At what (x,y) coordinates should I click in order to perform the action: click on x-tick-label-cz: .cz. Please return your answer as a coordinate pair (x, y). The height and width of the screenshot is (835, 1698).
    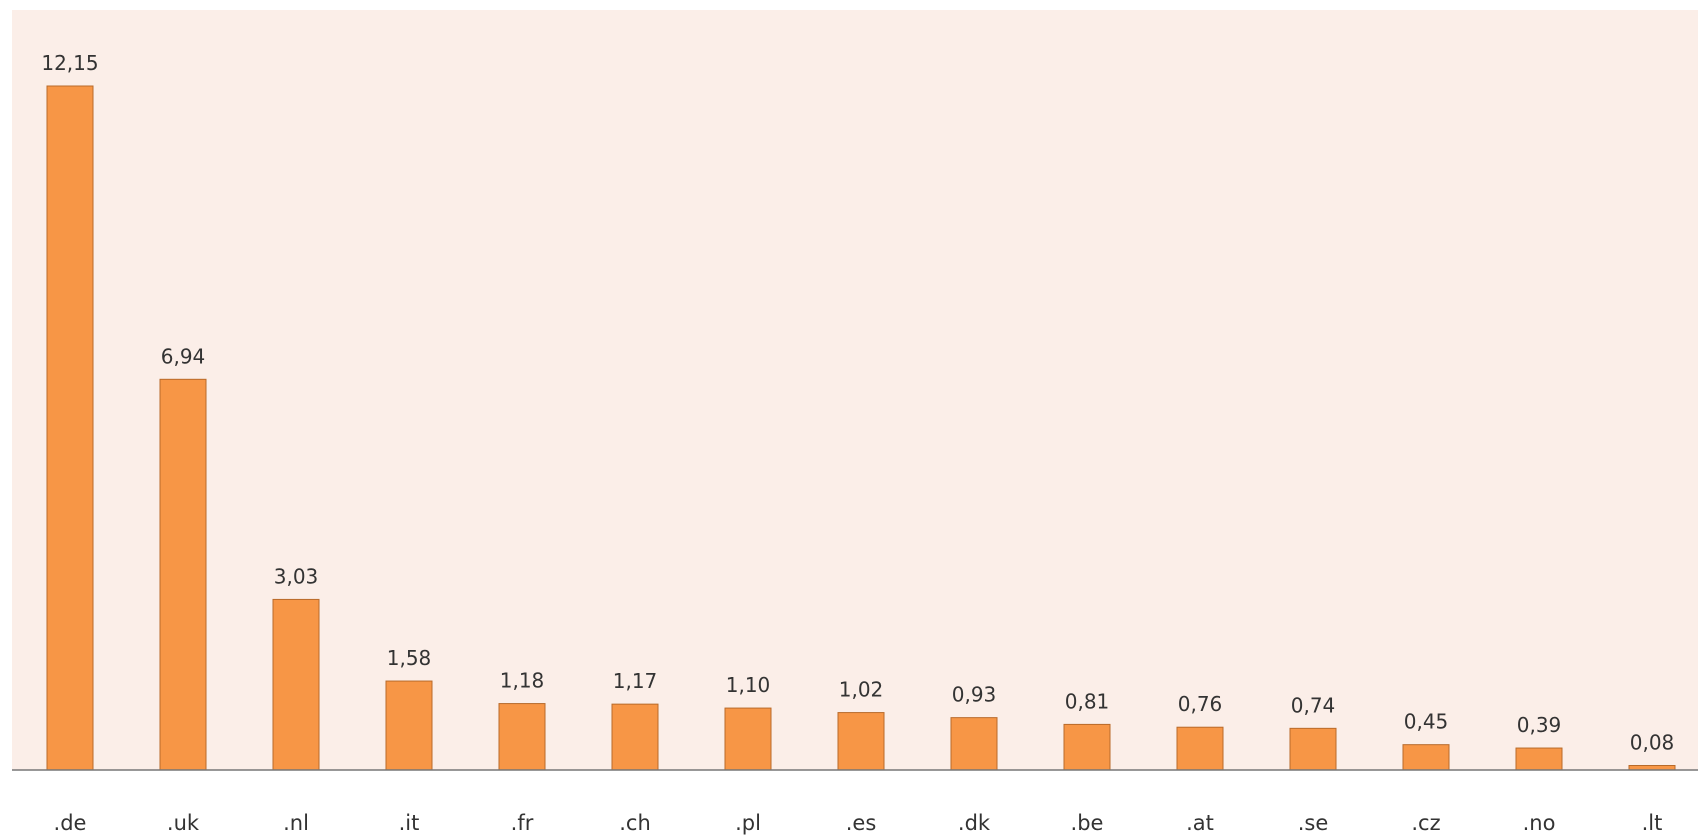
    Looking at the image, I should click on (1425, 823).